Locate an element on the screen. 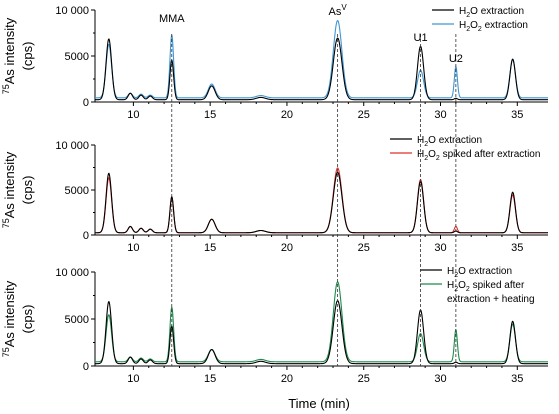  annotation-label: AsV is located at coordinates (338, 10).